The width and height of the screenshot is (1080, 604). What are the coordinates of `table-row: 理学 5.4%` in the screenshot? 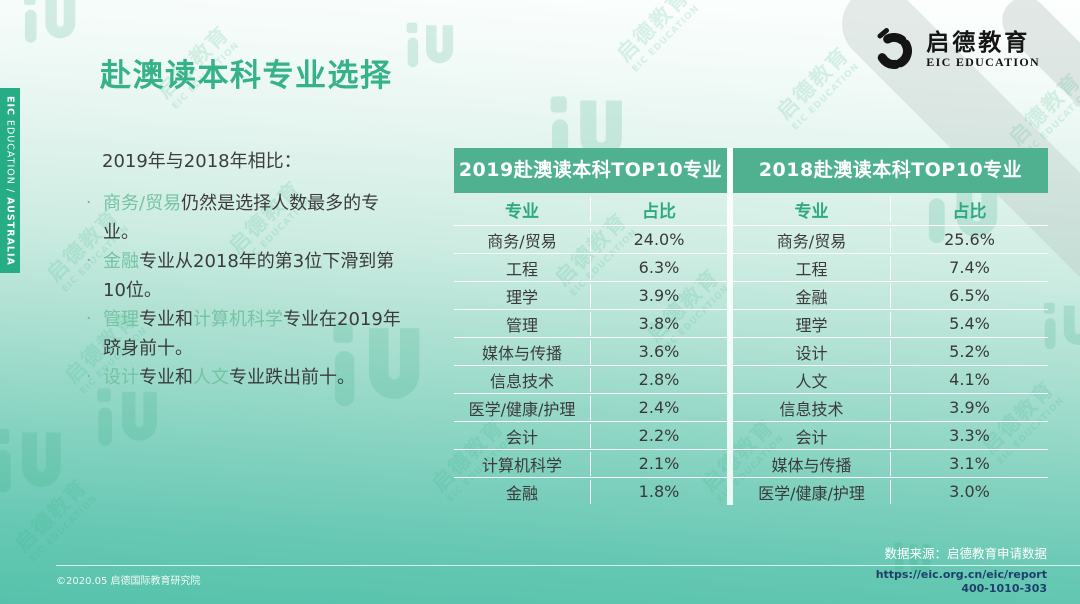 It's located at (890, 323).